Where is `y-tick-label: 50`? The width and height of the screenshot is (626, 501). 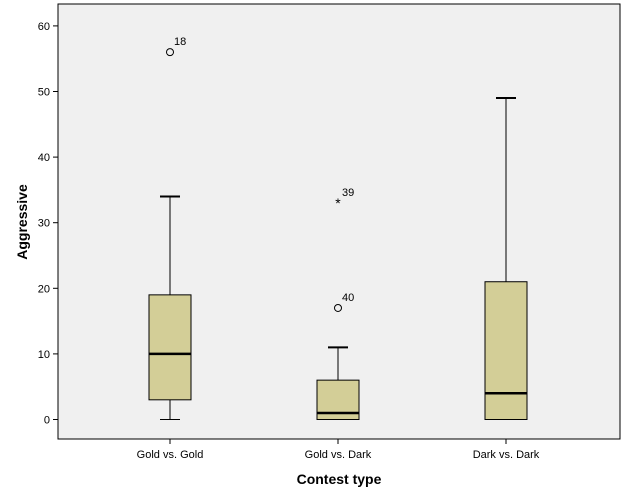
y-tick-label: 50 is located at coordinates (44, 93).